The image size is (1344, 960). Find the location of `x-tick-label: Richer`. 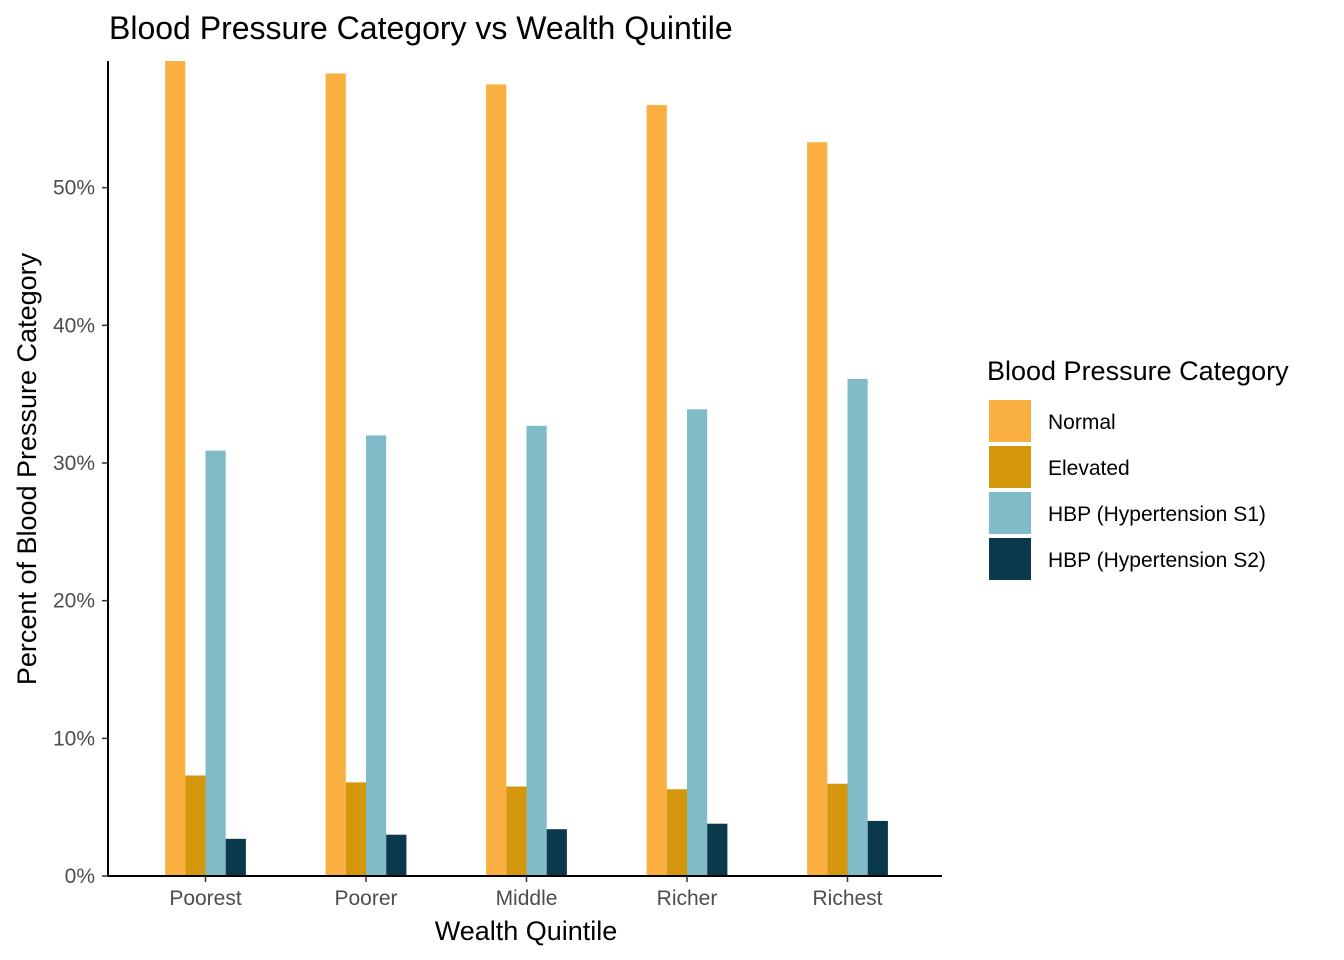

x-tick-label: Richer is located at coordinates (687, 898).